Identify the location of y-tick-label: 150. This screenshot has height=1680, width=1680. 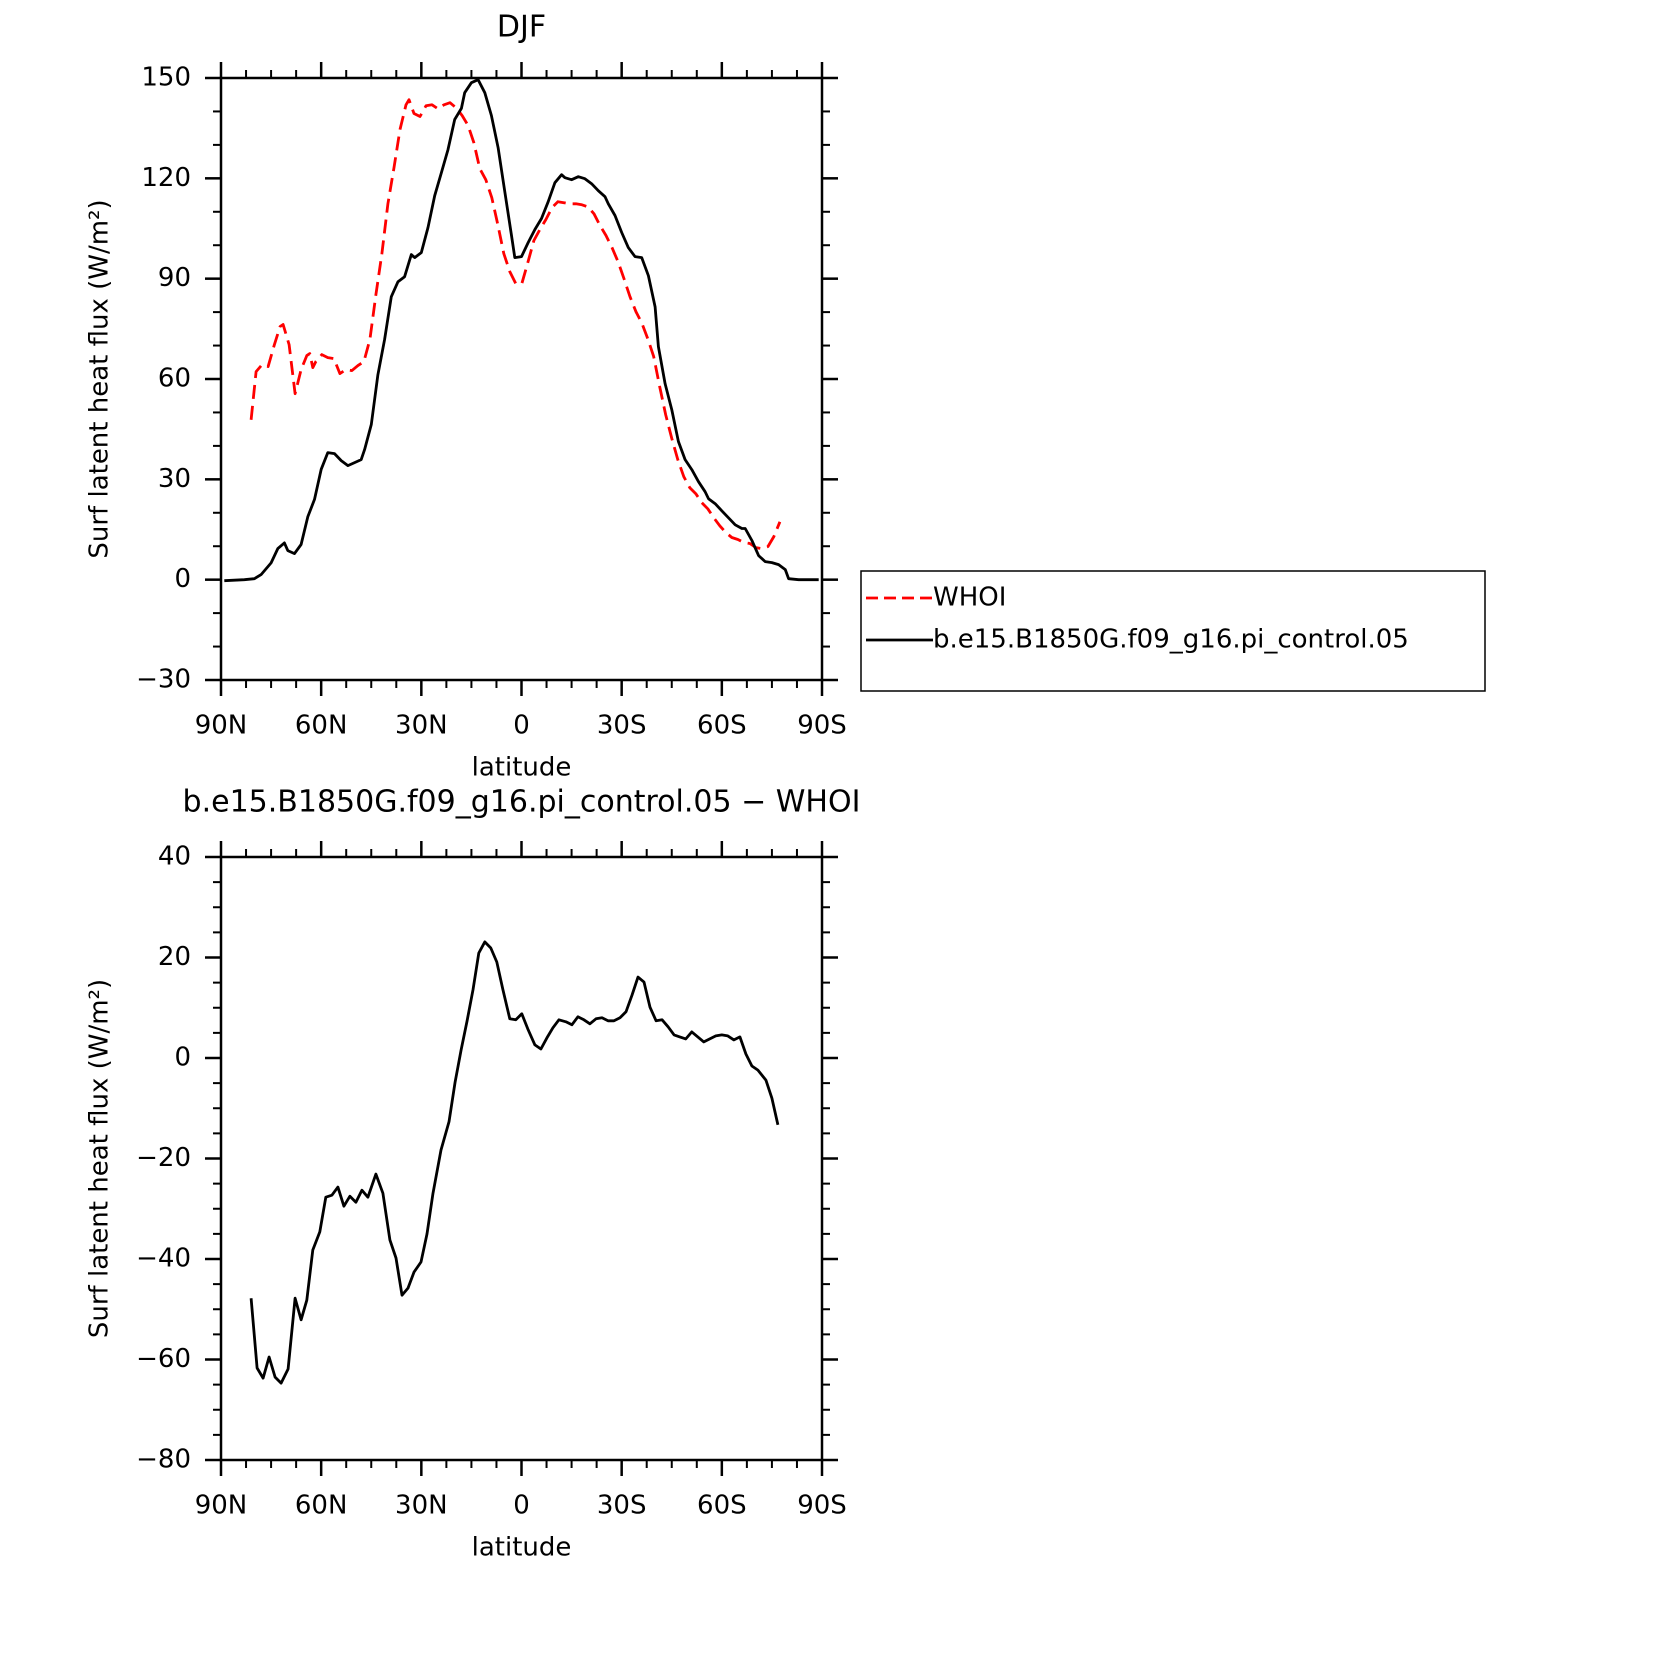
(166, 78).